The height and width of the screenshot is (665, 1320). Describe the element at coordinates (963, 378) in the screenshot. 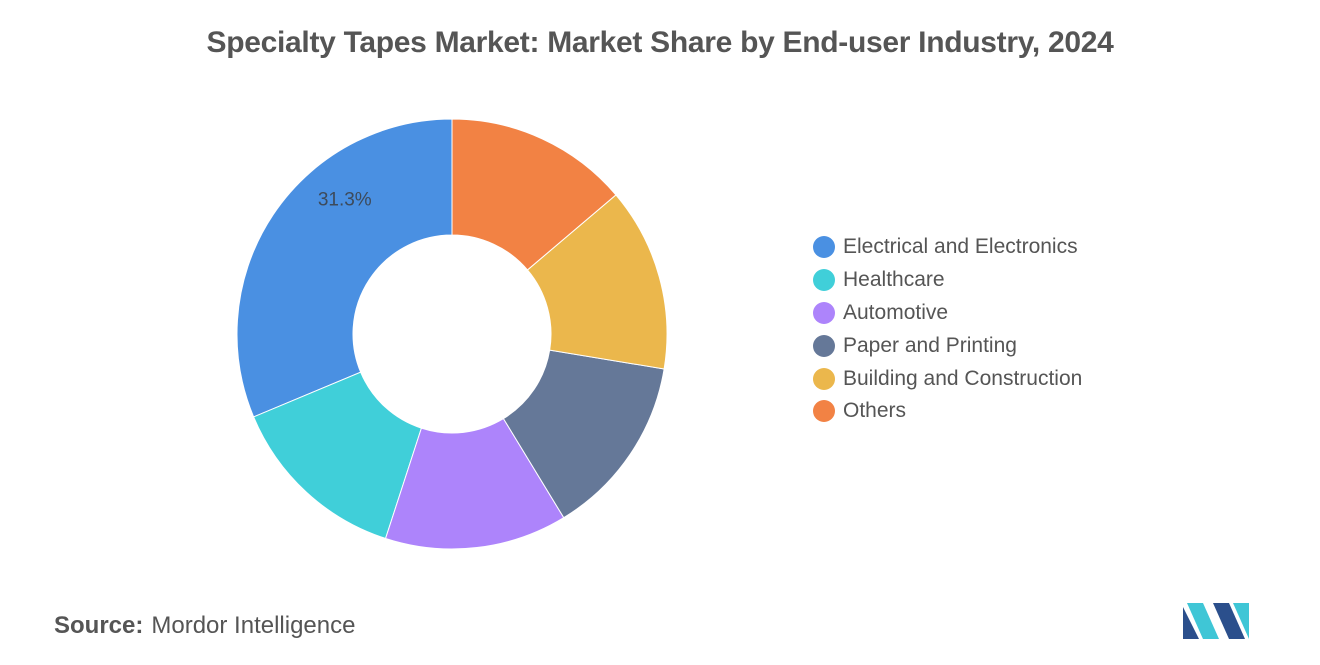

I see `legend-label: Building and Construction` at that location.